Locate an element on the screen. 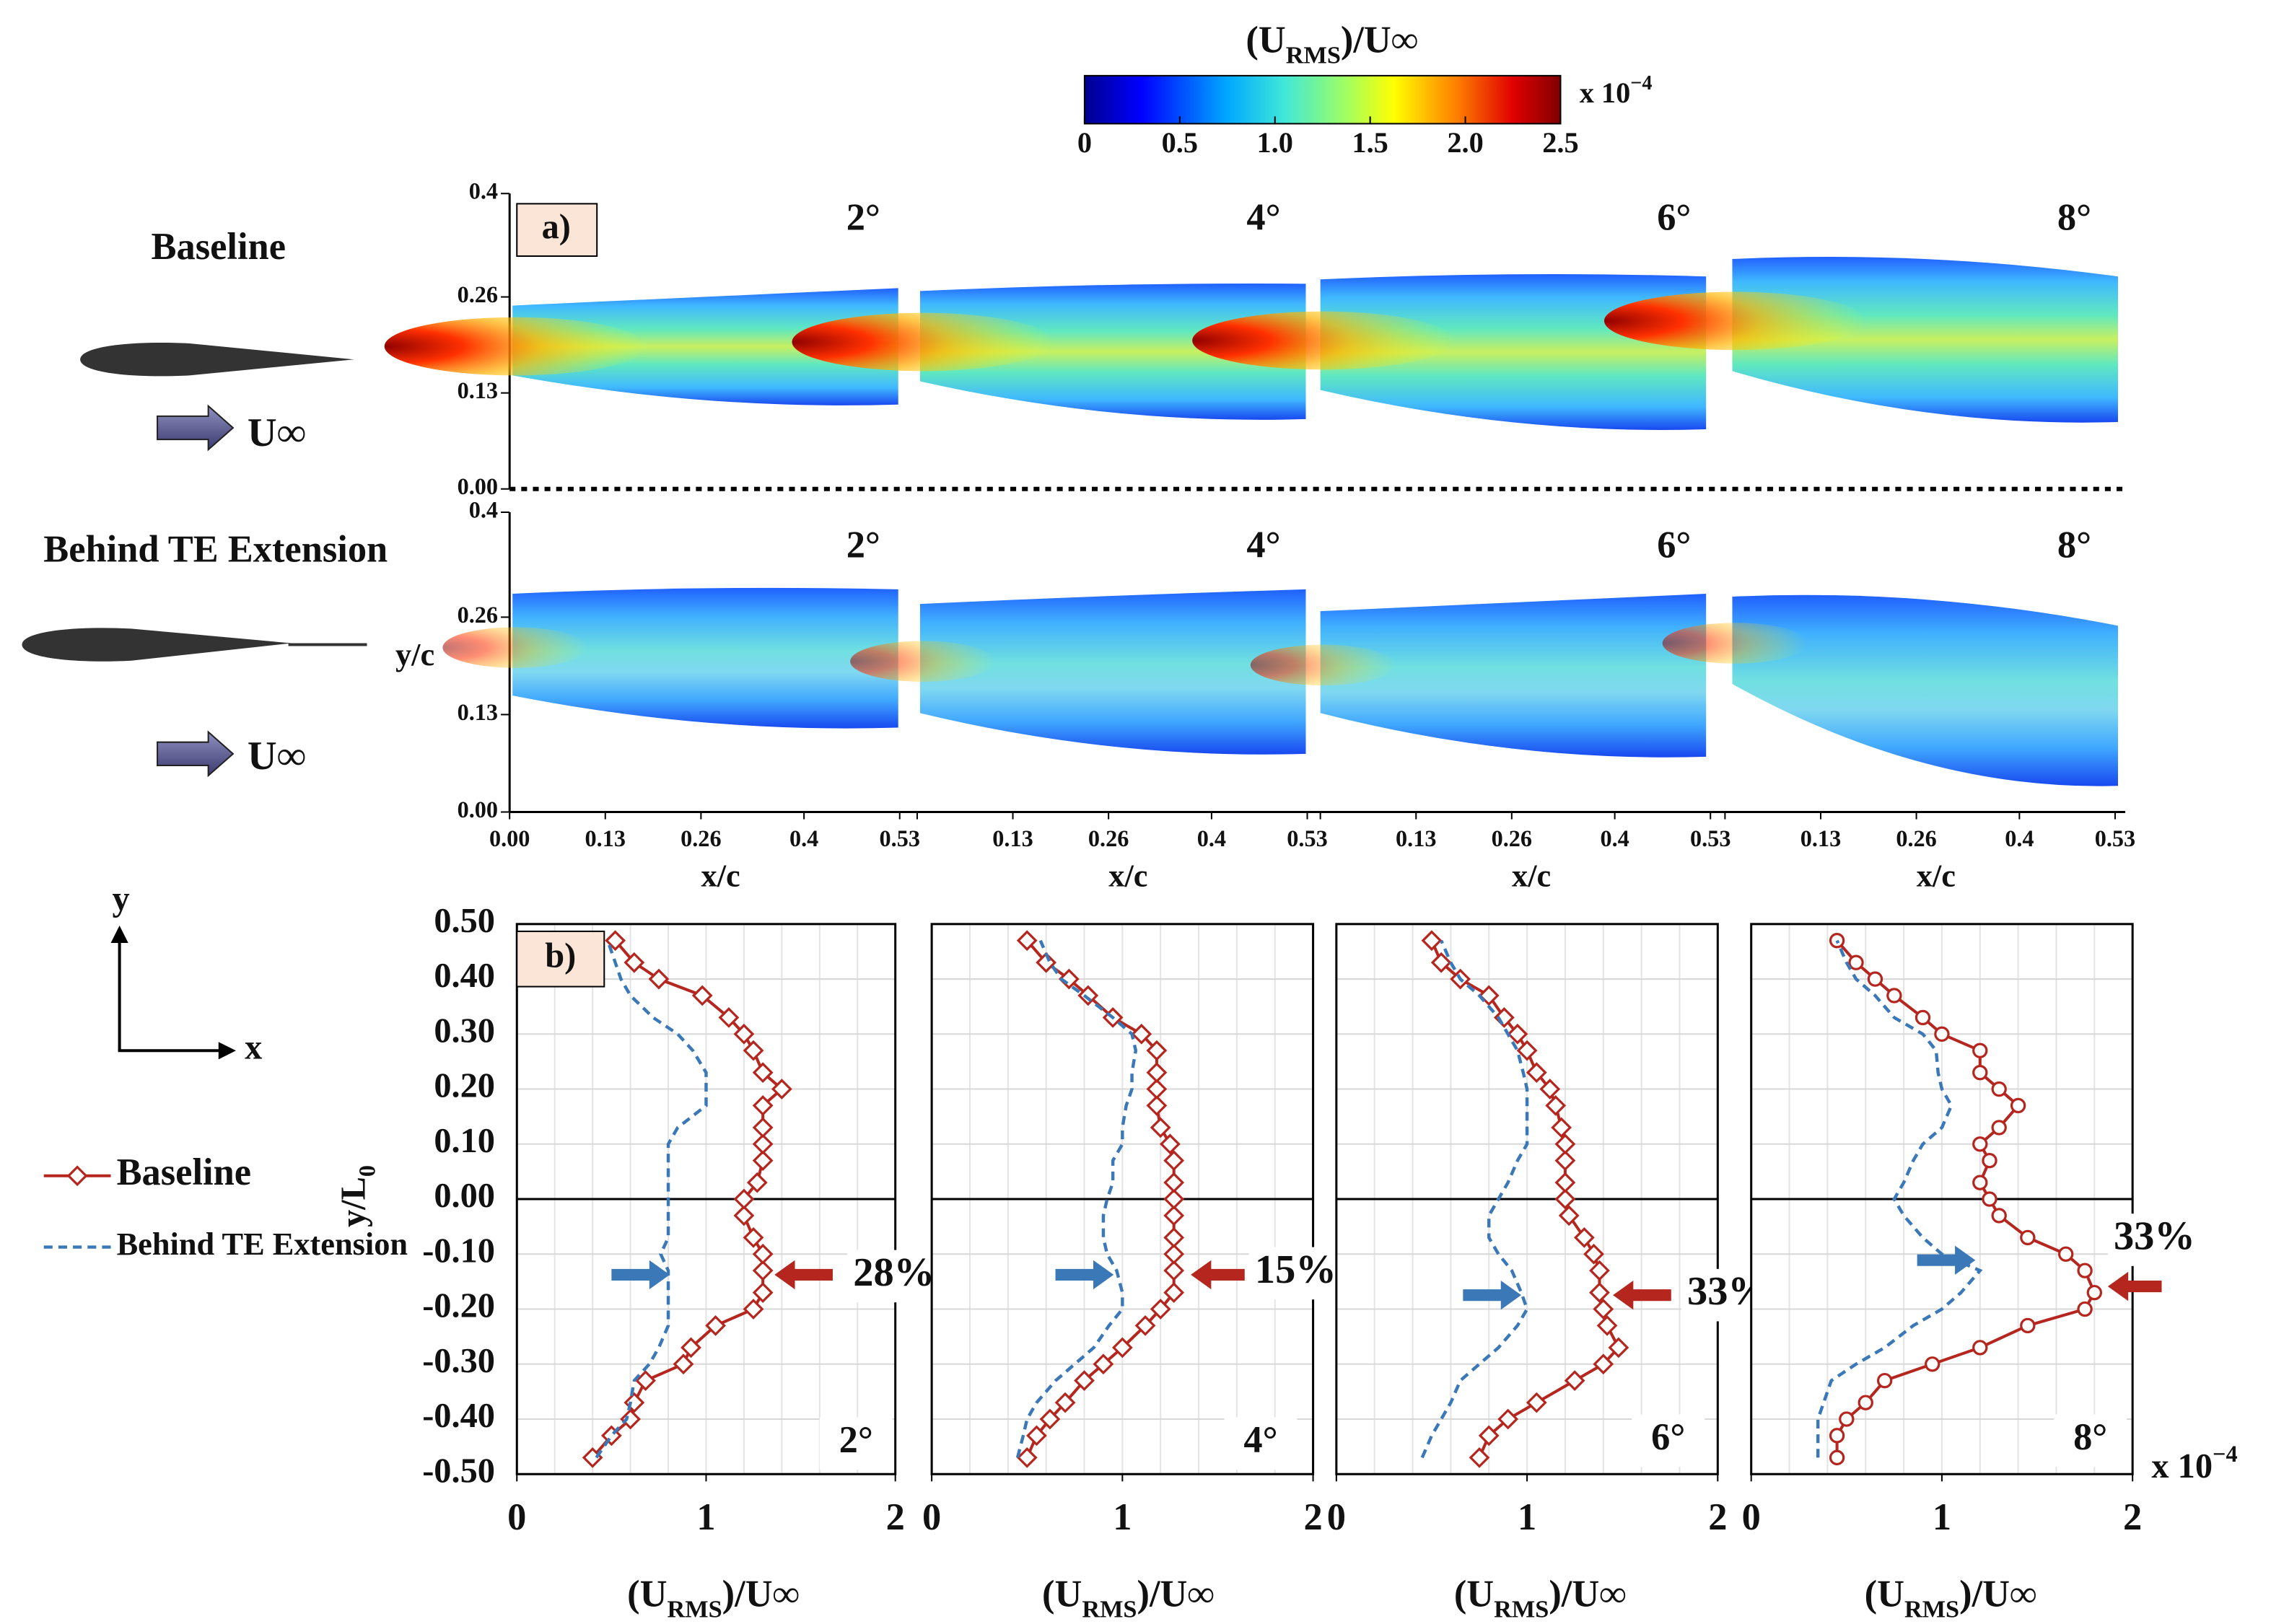  y-tick-label: 0.26 is located at coordinates (478, 615).